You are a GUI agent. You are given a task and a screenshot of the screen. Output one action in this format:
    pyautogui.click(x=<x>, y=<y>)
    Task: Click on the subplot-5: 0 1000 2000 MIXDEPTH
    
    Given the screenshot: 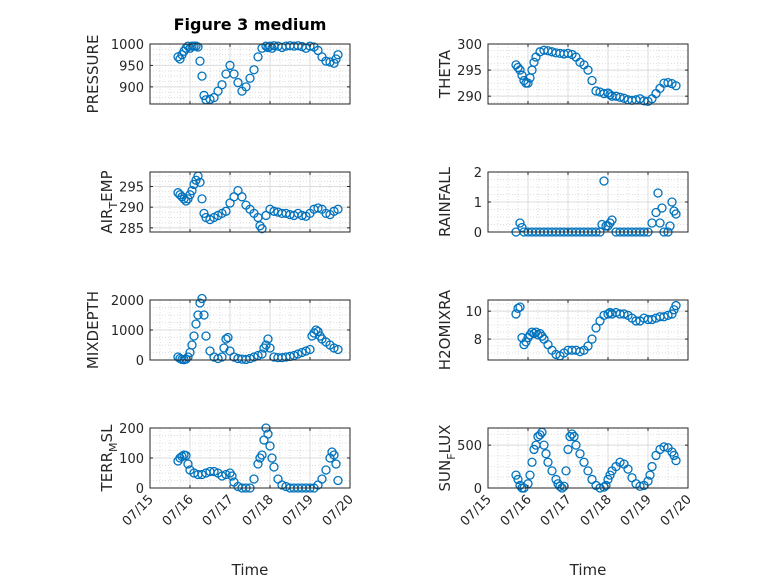 What is the action you would take?
    pyautogui.click(x=217, y=330)
    